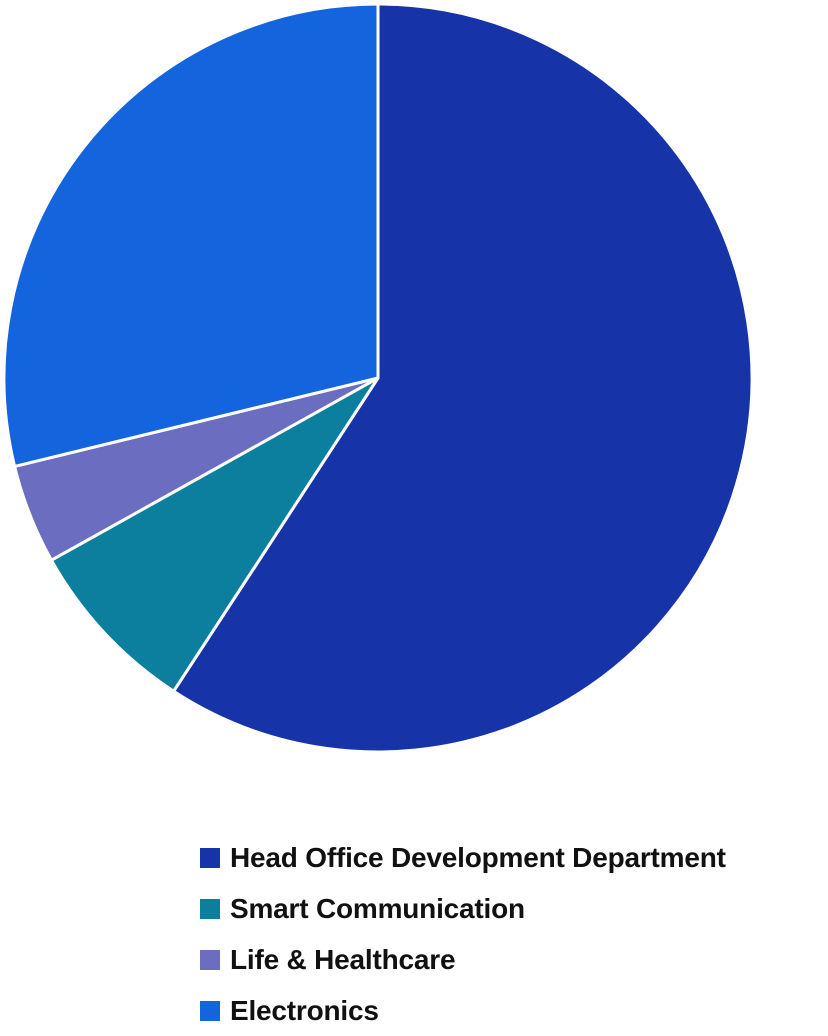  What do you see at coordinates (210, 857) in the screenshot?
I see `legend-swatch-head-office` at bounding box center [210, 857].